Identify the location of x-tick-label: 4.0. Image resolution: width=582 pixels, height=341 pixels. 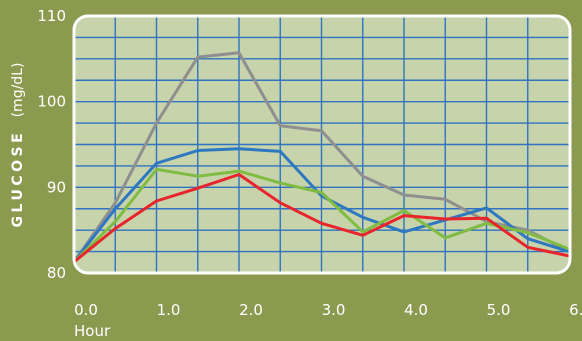
(416, 310).